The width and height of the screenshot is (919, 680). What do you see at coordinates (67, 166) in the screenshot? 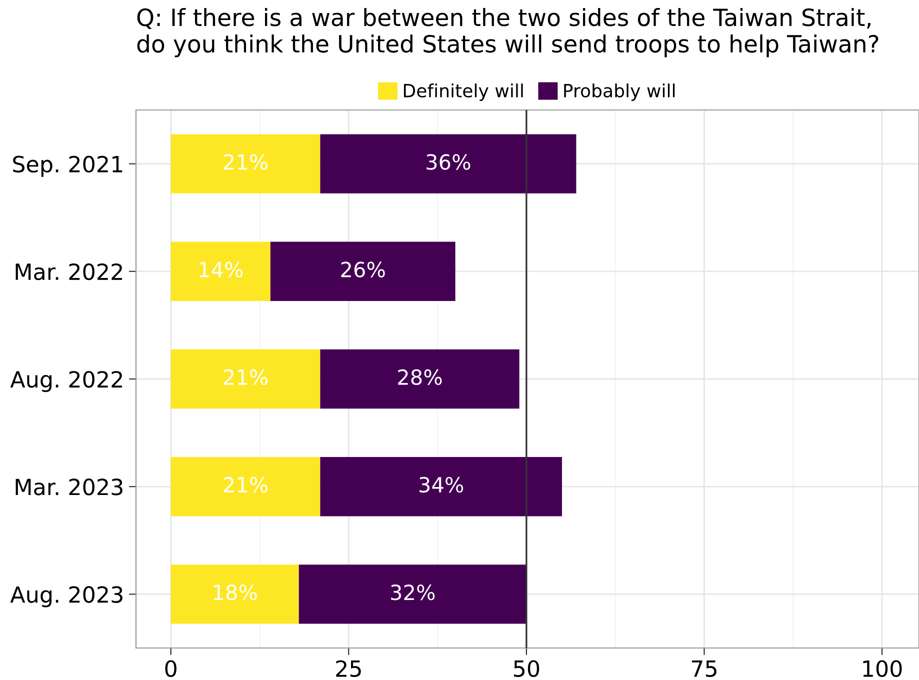
I see `y-tick-label: Sep. 2021` at bounding box center [67, 166].